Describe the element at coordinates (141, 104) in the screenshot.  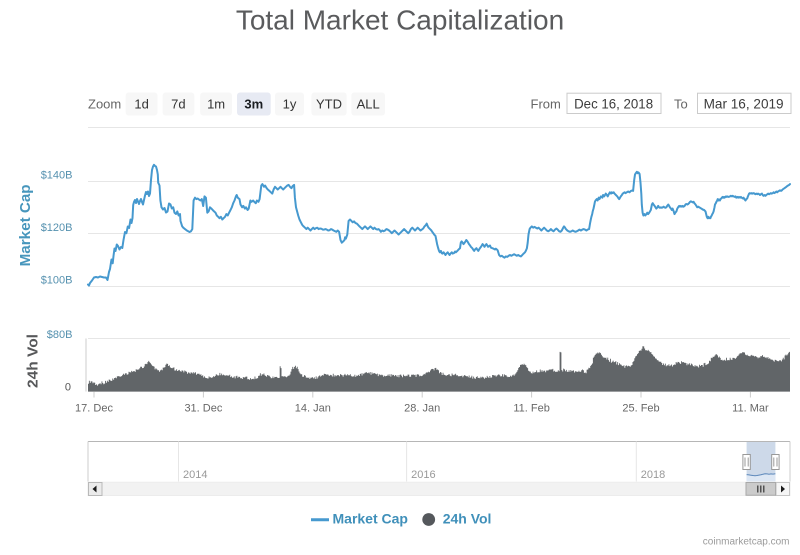
I see `svg-text: 1d` at that location.